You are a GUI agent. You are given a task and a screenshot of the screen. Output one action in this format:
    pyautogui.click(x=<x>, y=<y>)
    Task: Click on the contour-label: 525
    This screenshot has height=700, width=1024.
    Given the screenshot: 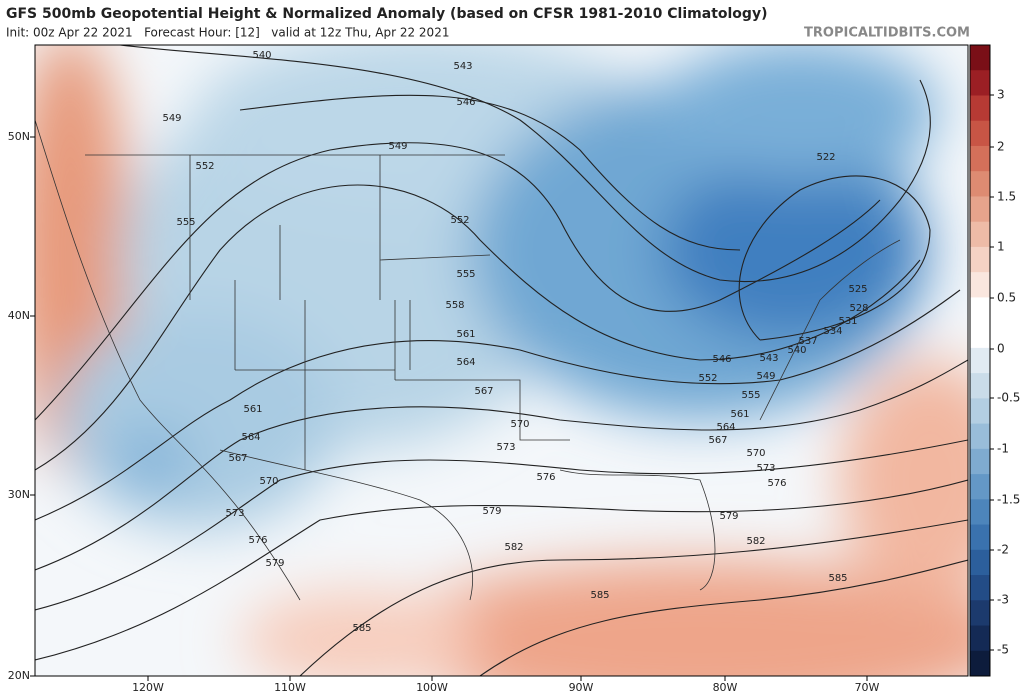 What is the action you would take?
    pyautogui.click(x=857, y=289)
    